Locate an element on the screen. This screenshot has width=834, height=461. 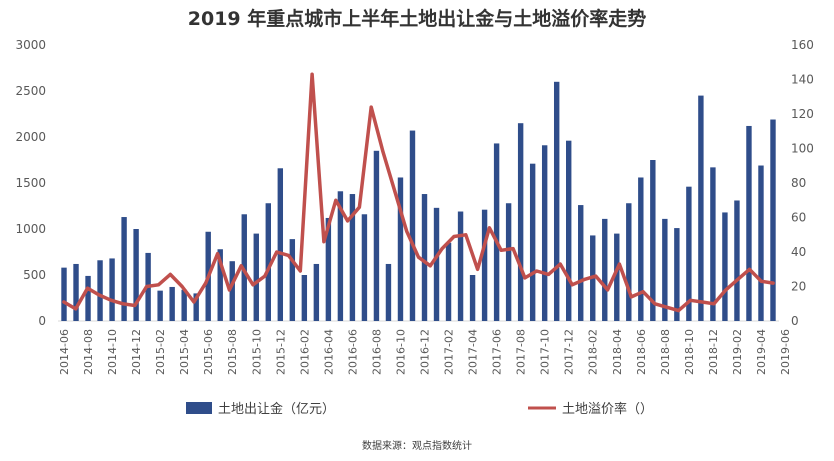
legend-bar-label: 土地出让金（亿元） is located at coordinates (276, 409).